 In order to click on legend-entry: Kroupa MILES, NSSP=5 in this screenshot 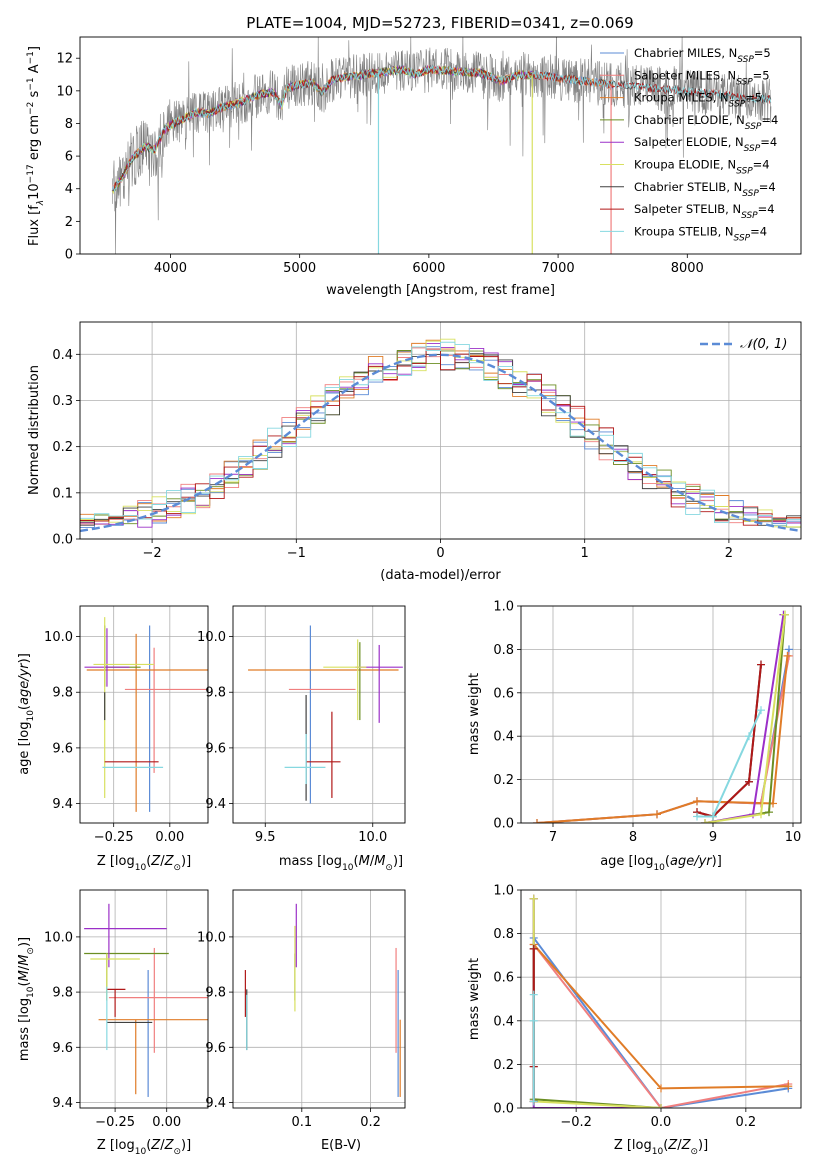, I will do `click(698, 100)`.